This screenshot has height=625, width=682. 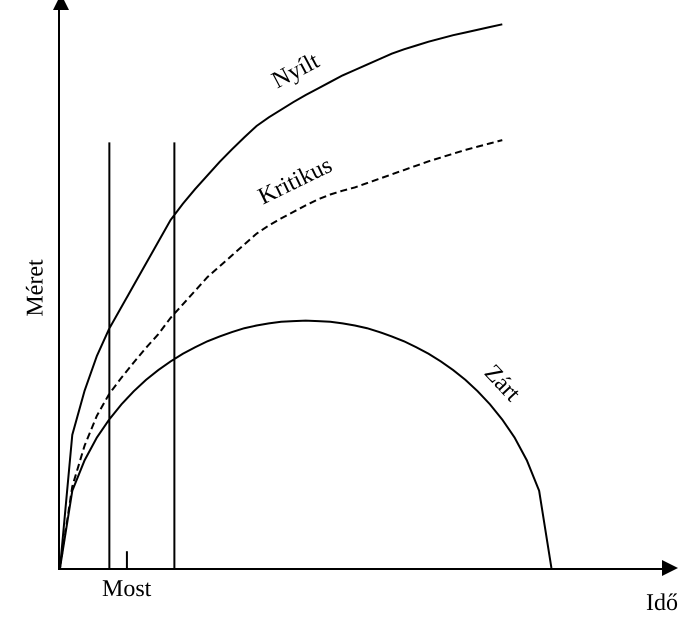 What do you see at coordinates (127, 589) in the screenshot?
I see `text: Most` at bounding box center [127, 589].